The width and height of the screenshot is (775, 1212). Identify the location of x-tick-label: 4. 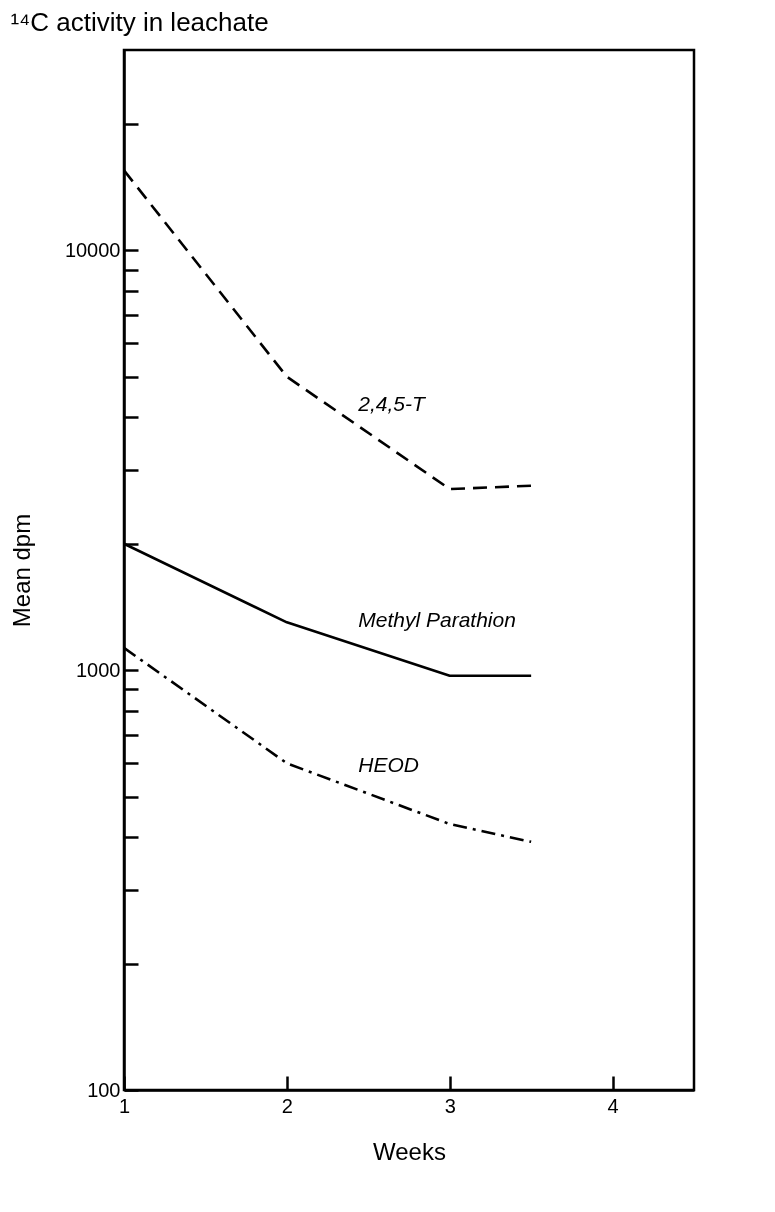
(613, 1105).